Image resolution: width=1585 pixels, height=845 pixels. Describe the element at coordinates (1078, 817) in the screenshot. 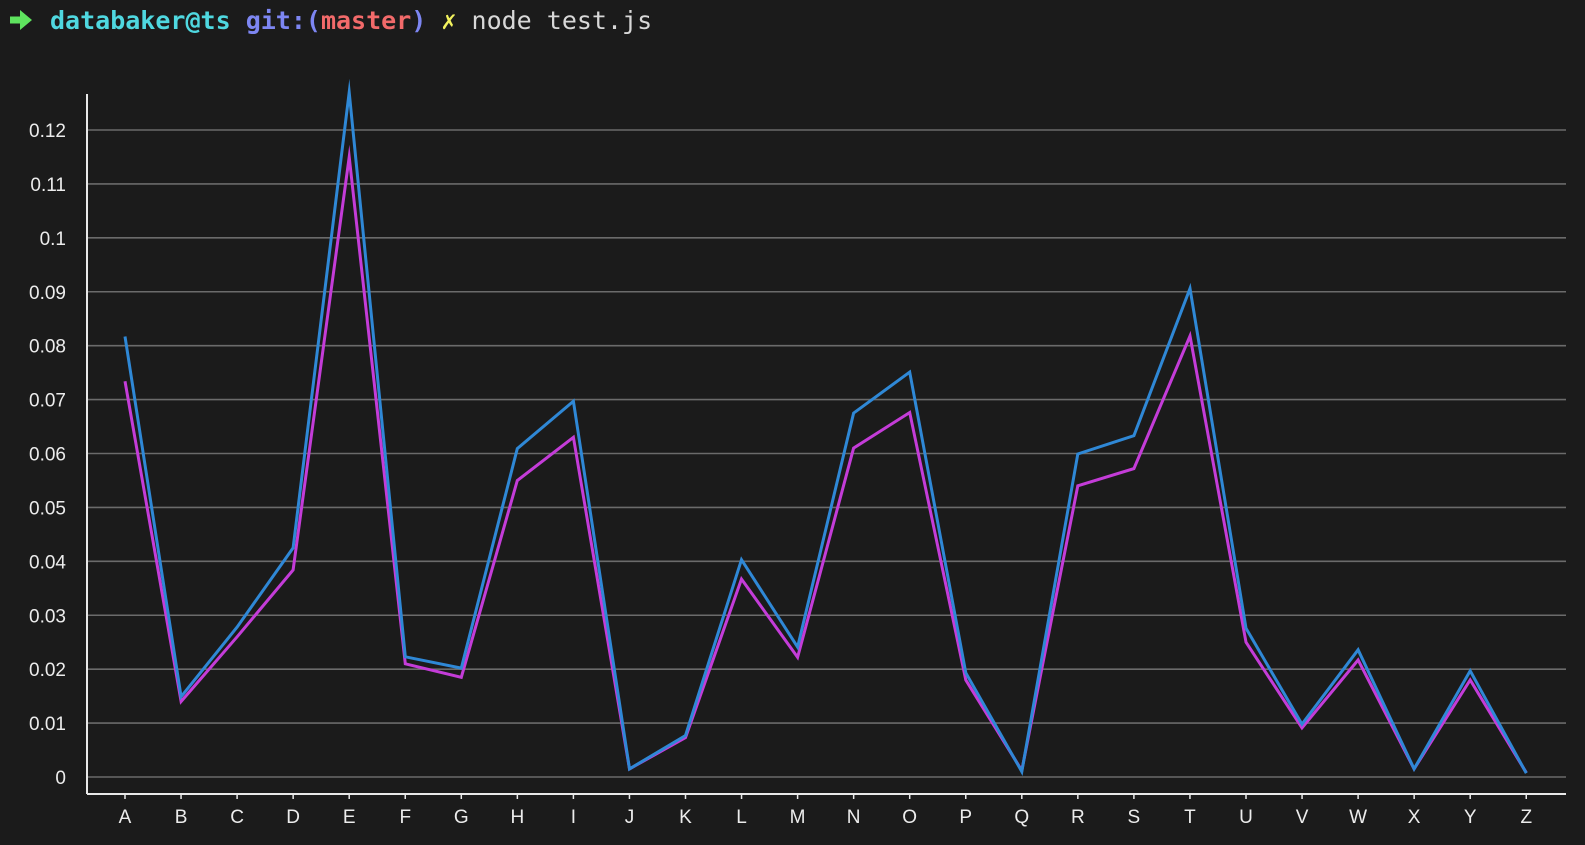

I see `x-tick-label: R` at that location.